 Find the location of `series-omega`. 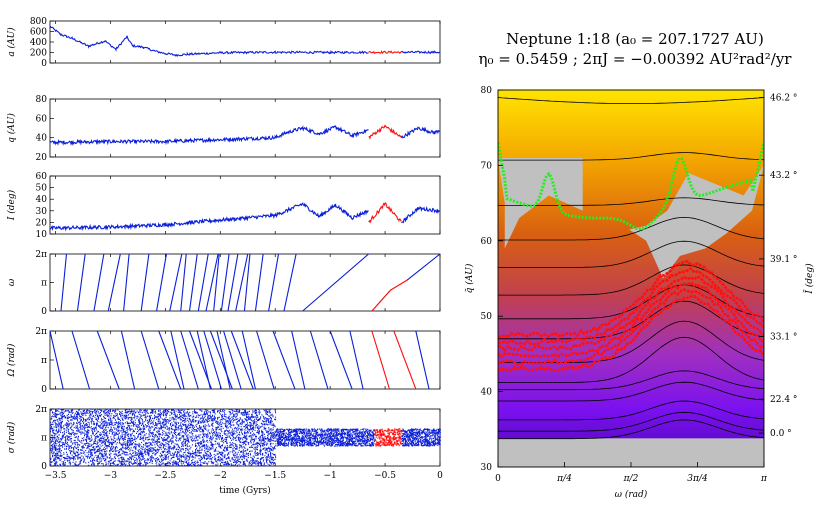

series-omega is located at coordinates (250, 282).